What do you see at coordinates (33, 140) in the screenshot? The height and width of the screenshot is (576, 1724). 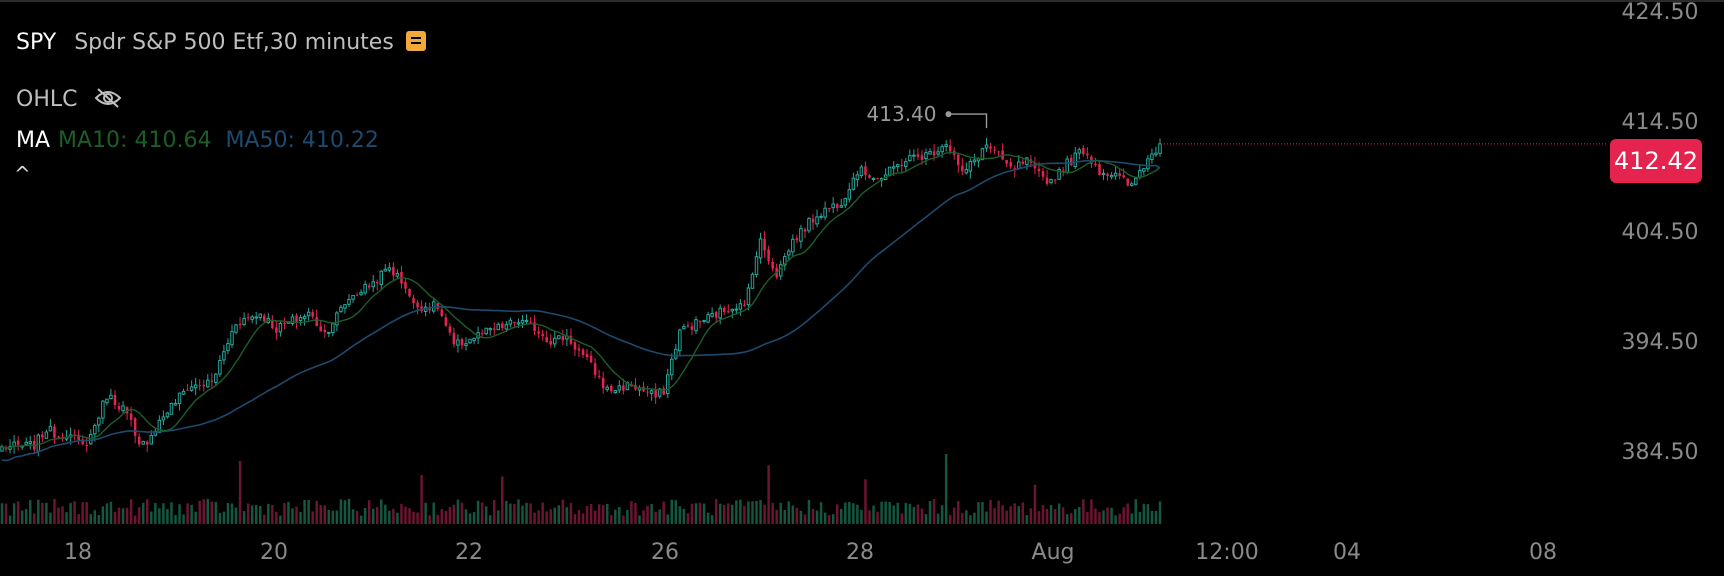 I see `ma-label: MA` at bounding box center [33, 140].